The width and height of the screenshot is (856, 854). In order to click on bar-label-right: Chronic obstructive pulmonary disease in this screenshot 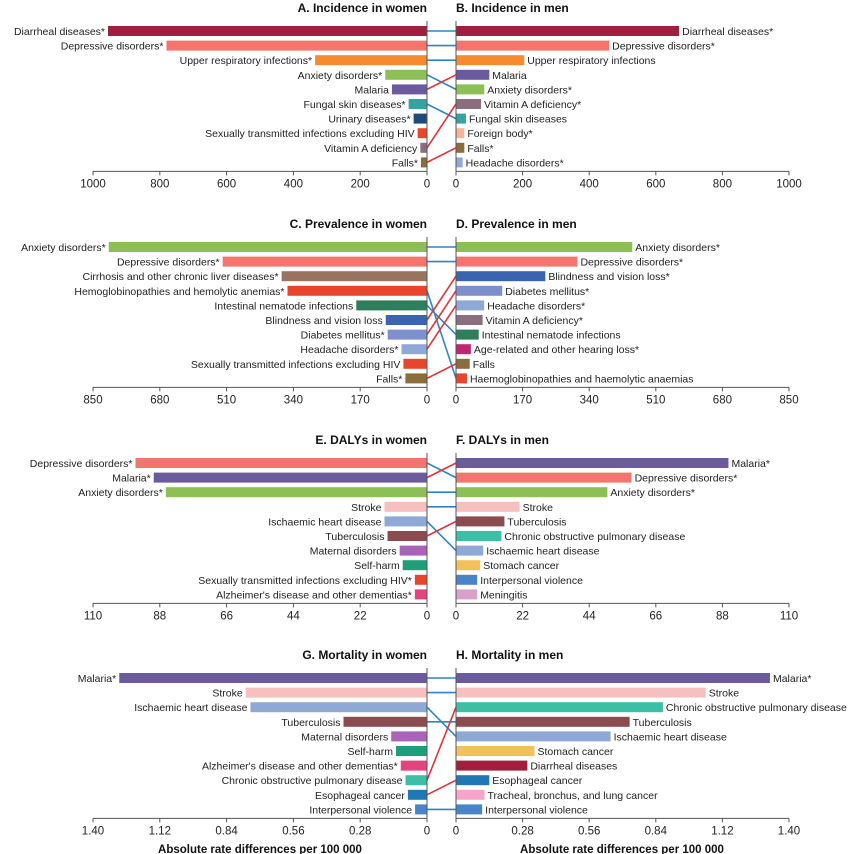, I will do `click(594, 537)`.